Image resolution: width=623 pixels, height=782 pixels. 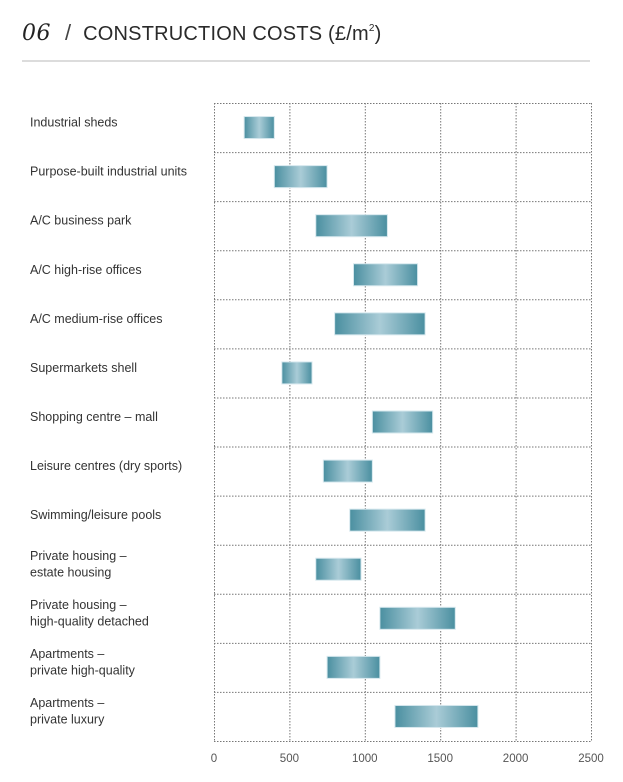 What do you see at coordinates (306, 61) in the screenshot?
I see `header-divider` at bounding box center [306, 61].